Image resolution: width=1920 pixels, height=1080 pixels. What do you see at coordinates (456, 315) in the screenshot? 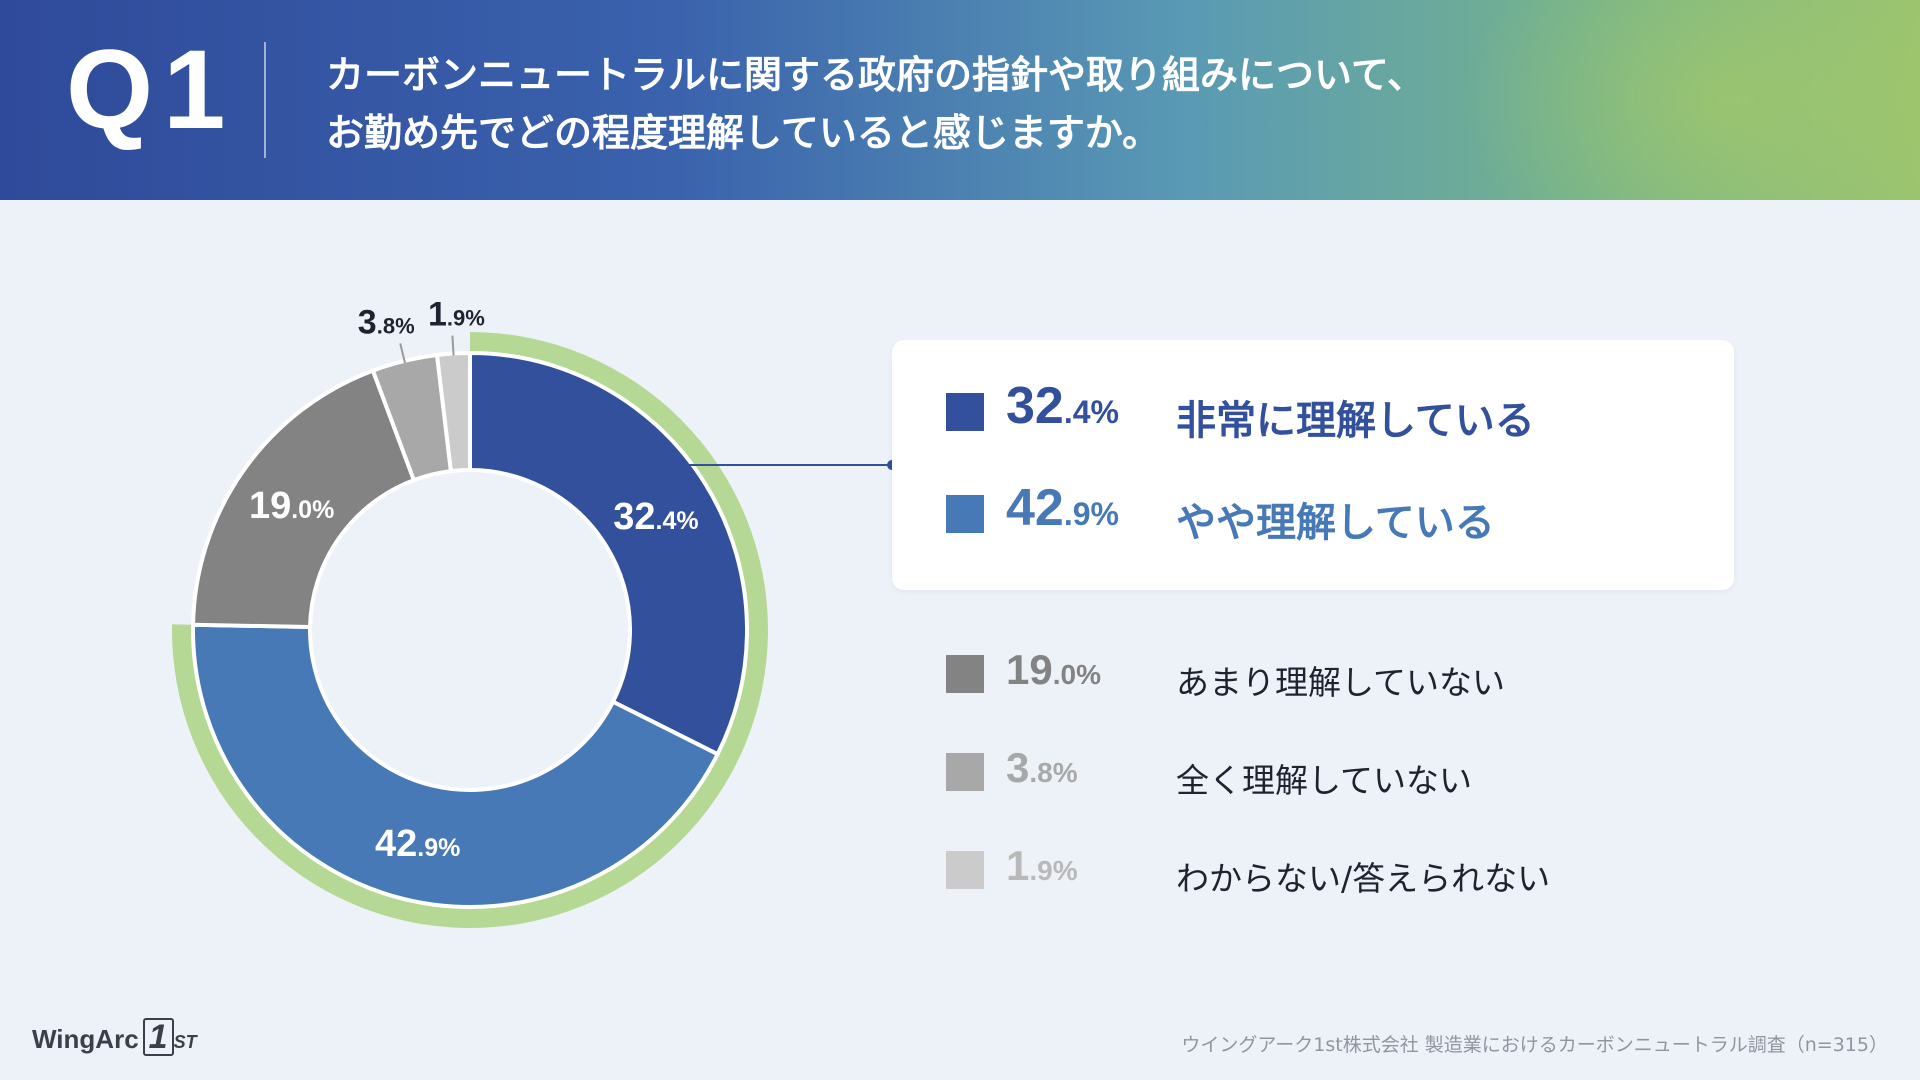
I see `data-label-4: 1.9%` at bounding box center [456, 315].